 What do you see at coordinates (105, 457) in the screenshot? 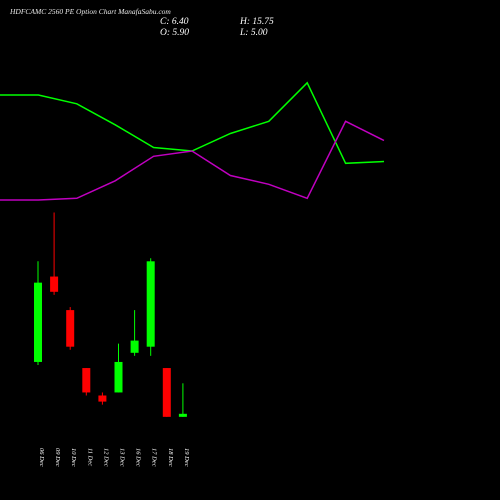
I see `x-tick-label-5: 12 Dec` at bounding box center [105, 457].